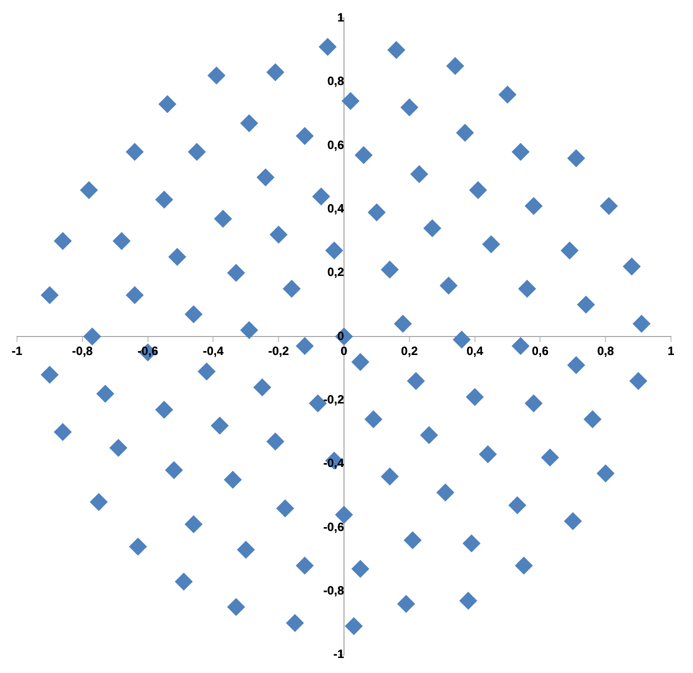 This screenshot has height=673, width=693. What do you see at coordinates (83, 351) in the screenshot?
I see `x-tick-label: -0,8` at bounding box center [83, 351].